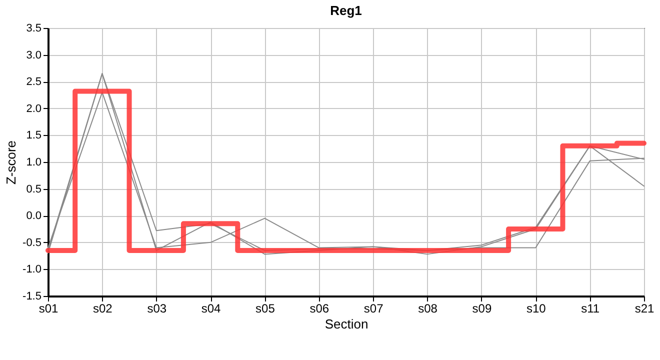 The height and width of the screenshot is (360, 660). What do you see at coordinates (34, 162) in the screenshot?
I see `y-tick-label: 1.0` at bounding box center [34, 162].